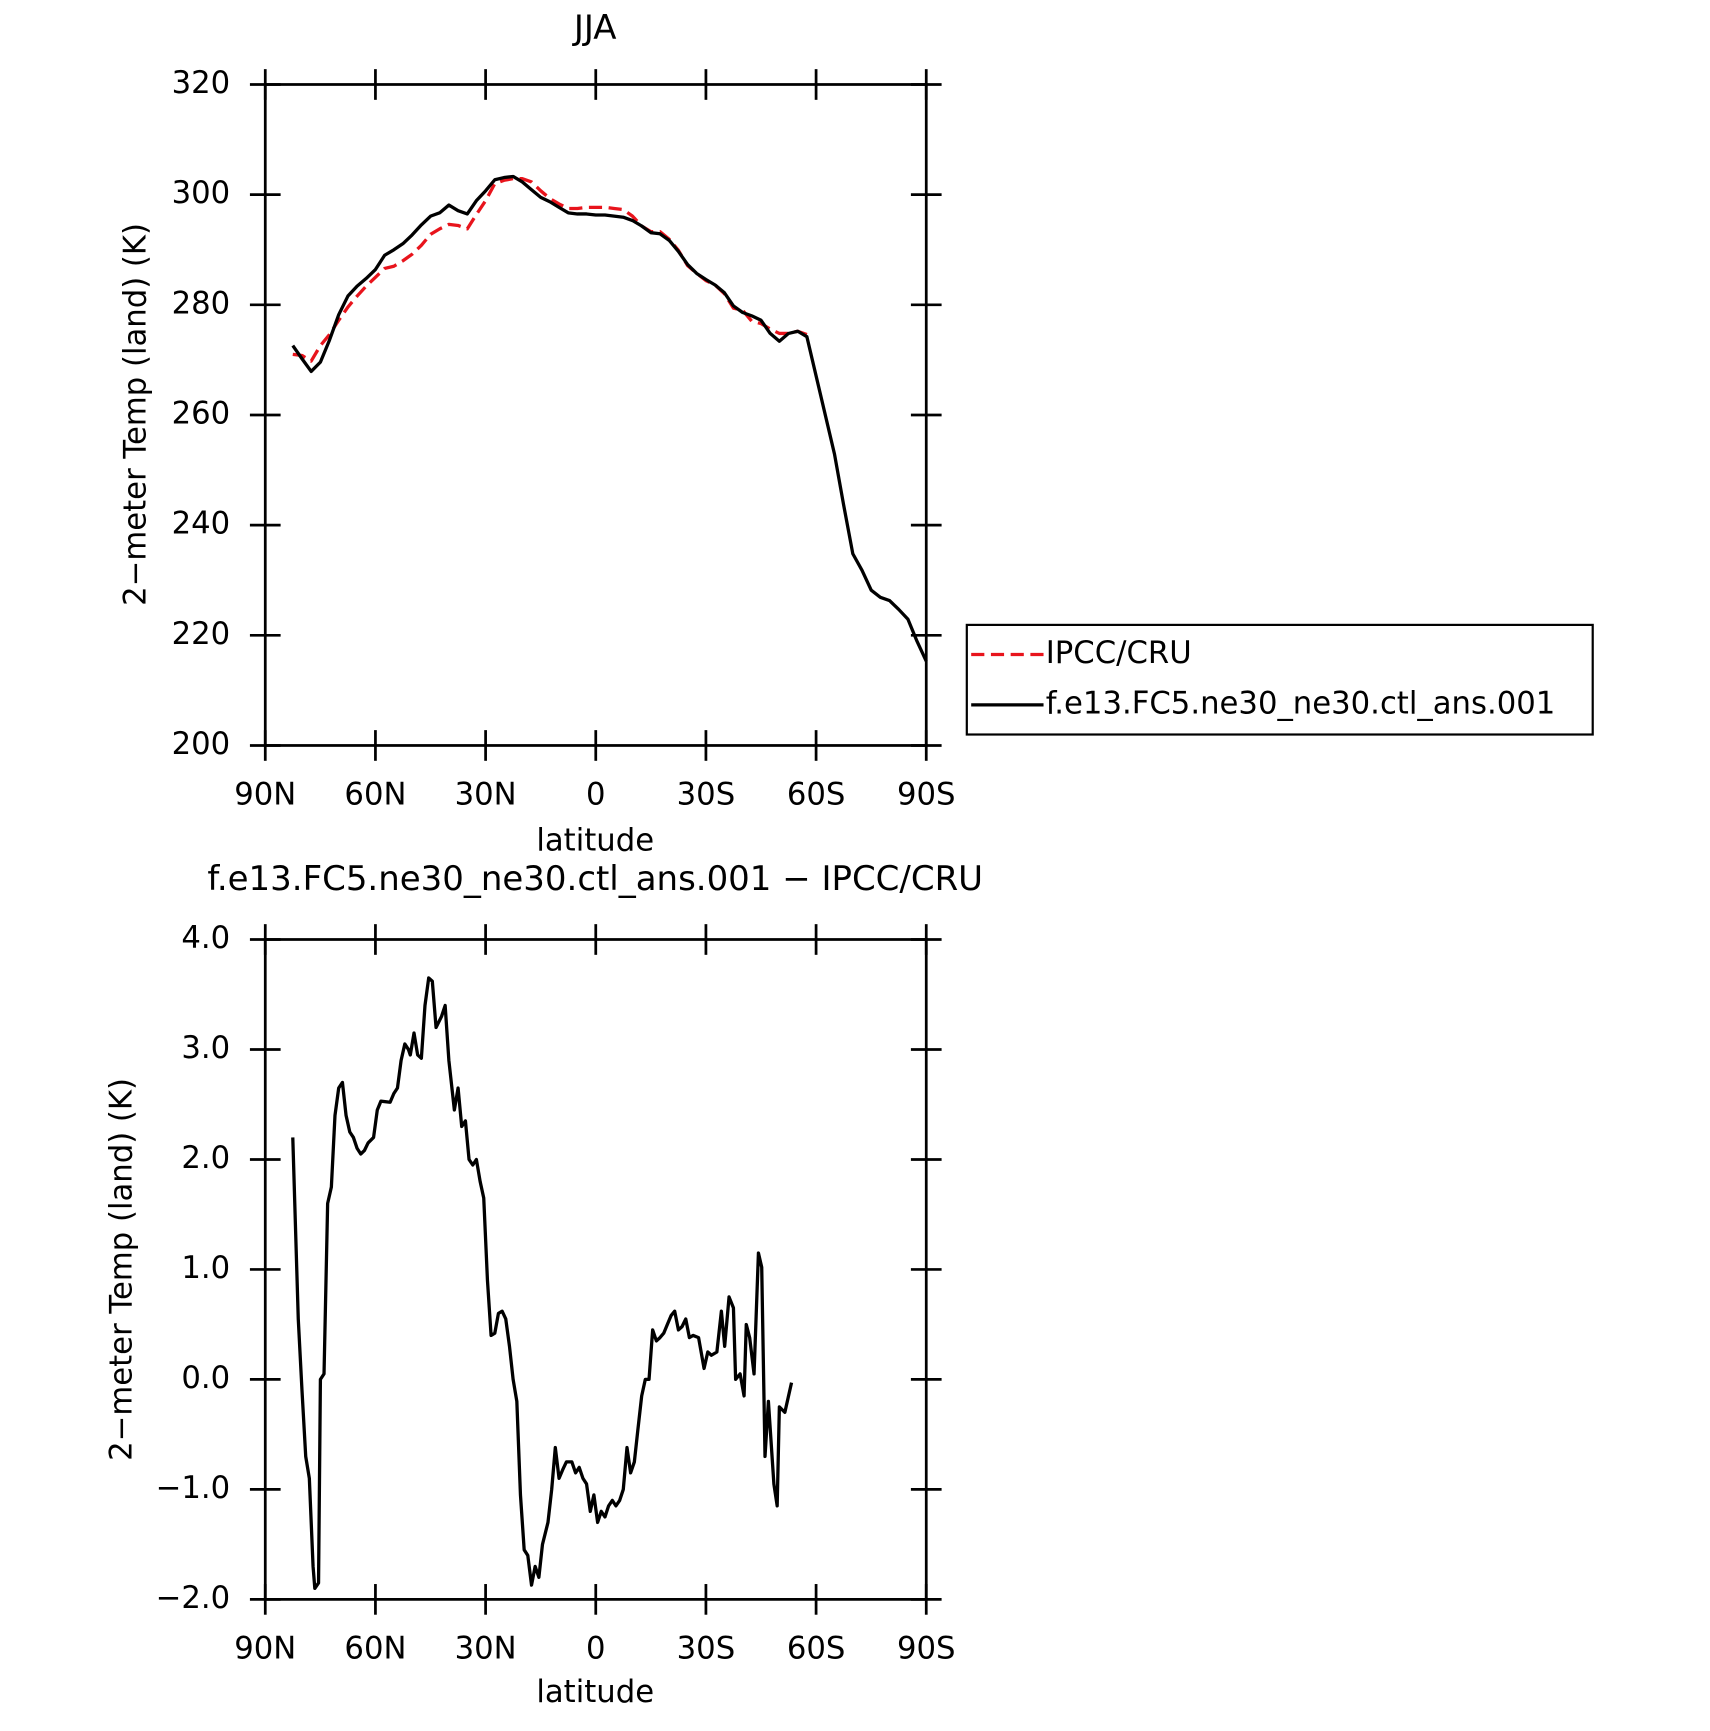  Describe the element at coordinates (594, 28) in the screenshot. I see `chart-title: JJA` at that location.